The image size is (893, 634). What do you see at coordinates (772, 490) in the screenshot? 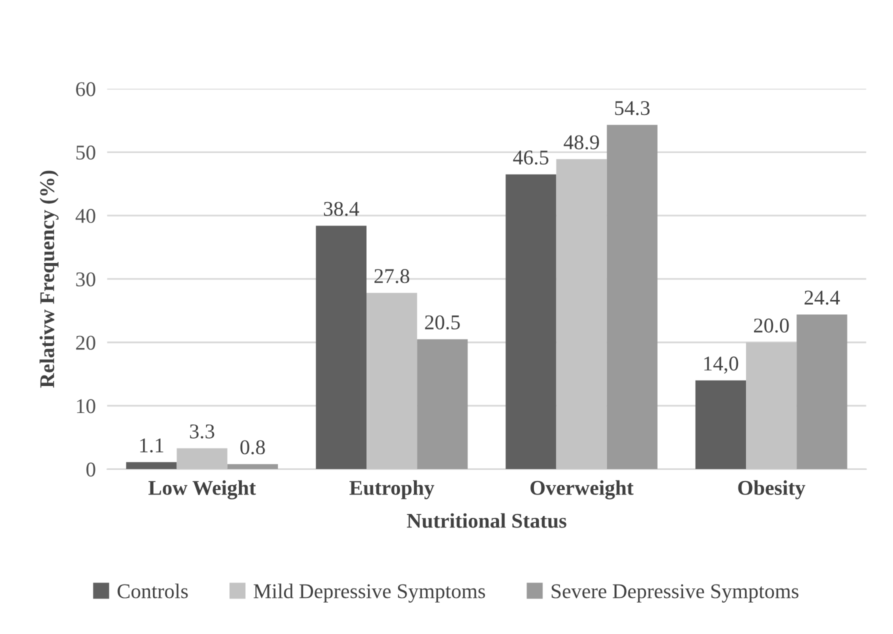
I see `x-tick-label: Obesity` at bounding box center [772, 490].